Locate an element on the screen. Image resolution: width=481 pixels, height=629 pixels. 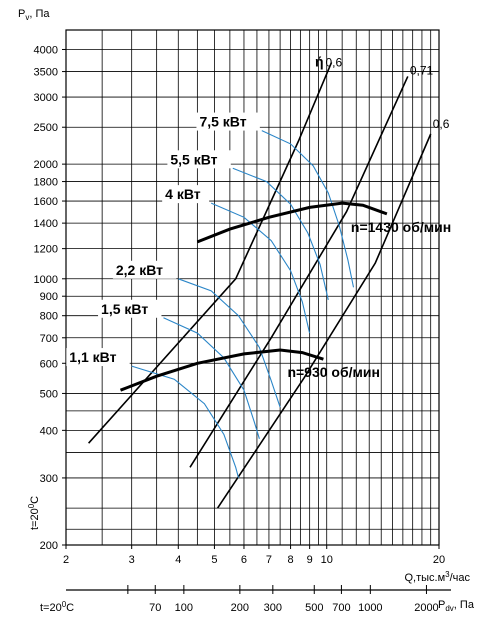
dyn-tick-label: 300 is located at coordinates (273, 608).